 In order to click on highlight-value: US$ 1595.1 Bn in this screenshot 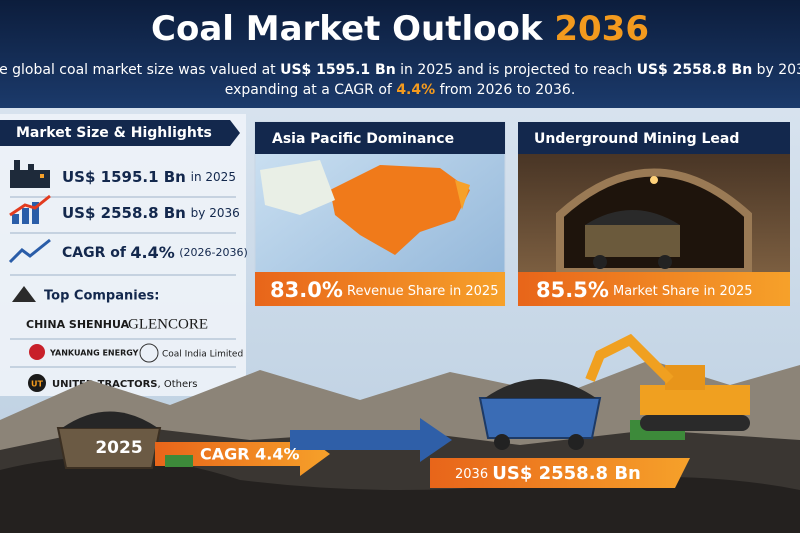, I will do `click(124, 177)`.